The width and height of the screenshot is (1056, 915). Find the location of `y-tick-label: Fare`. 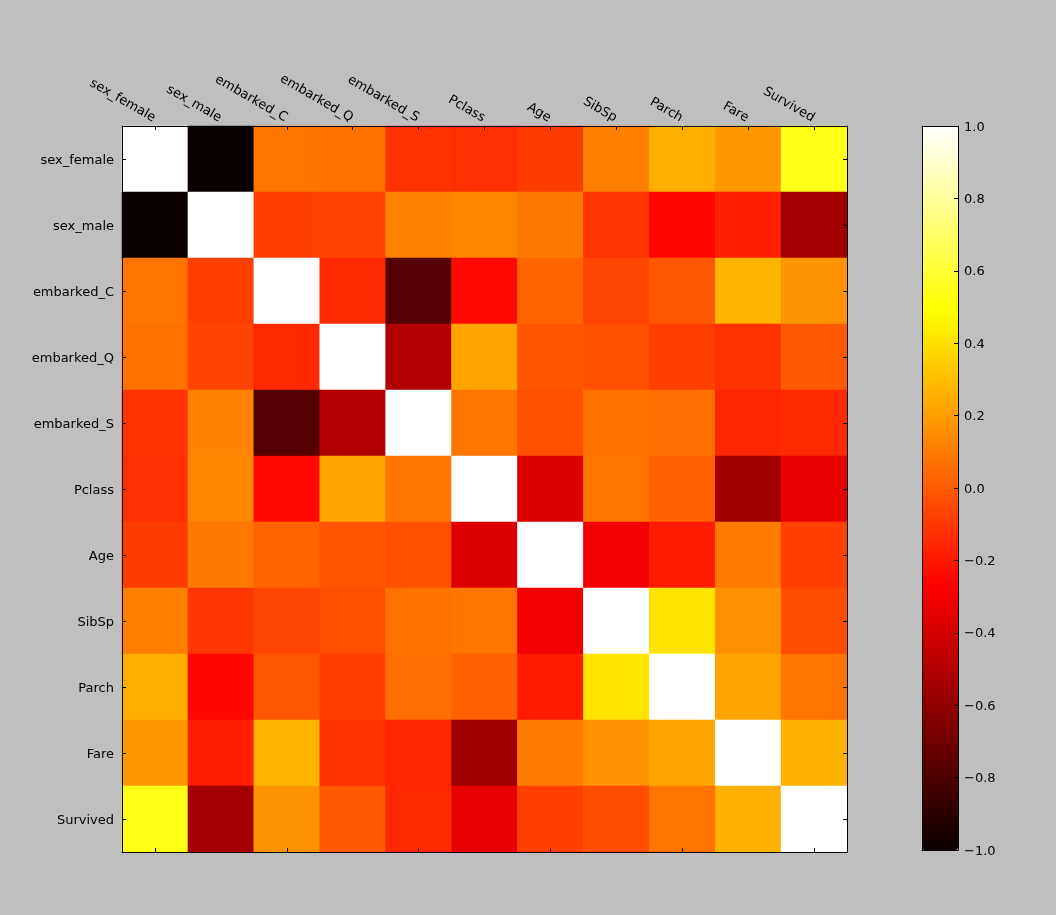

y-tick-label: Fare is located at coordinates (100, 753).